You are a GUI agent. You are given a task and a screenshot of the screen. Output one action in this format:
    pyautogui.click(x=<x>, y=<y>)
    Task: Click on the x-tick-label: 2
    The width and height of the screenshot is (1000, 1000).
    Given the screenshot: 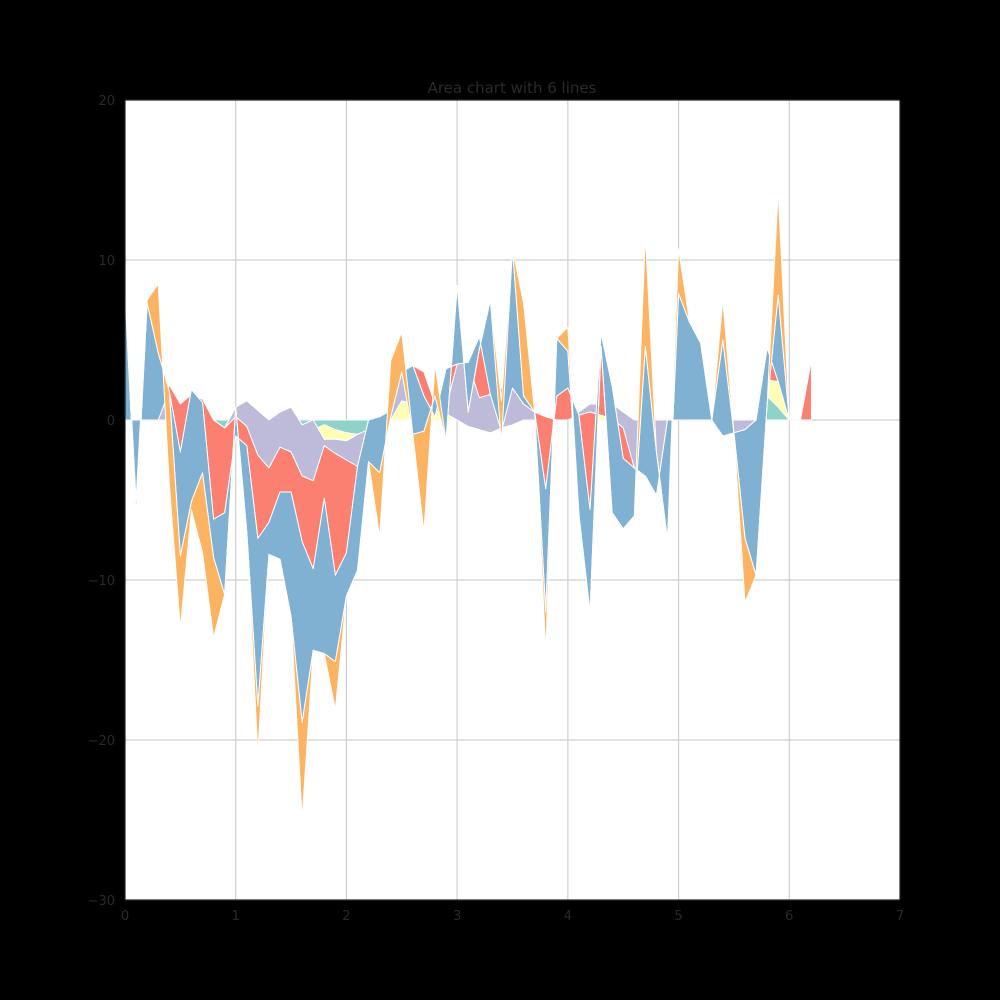 What is the action you would take?
    pyautogui.click(x=346, y=916)
    